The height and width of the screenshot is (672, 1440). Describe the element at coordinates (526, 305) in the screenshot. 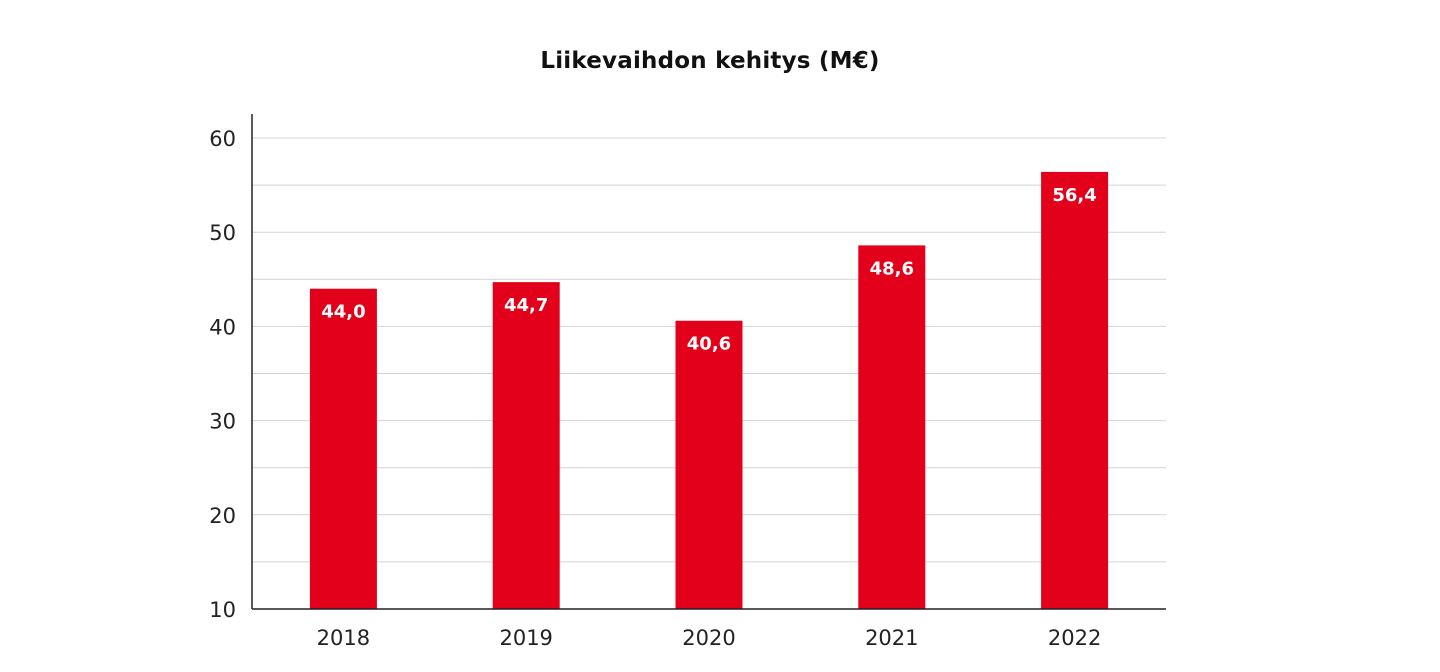

I see `data-label-2019: 44,7` at that location.